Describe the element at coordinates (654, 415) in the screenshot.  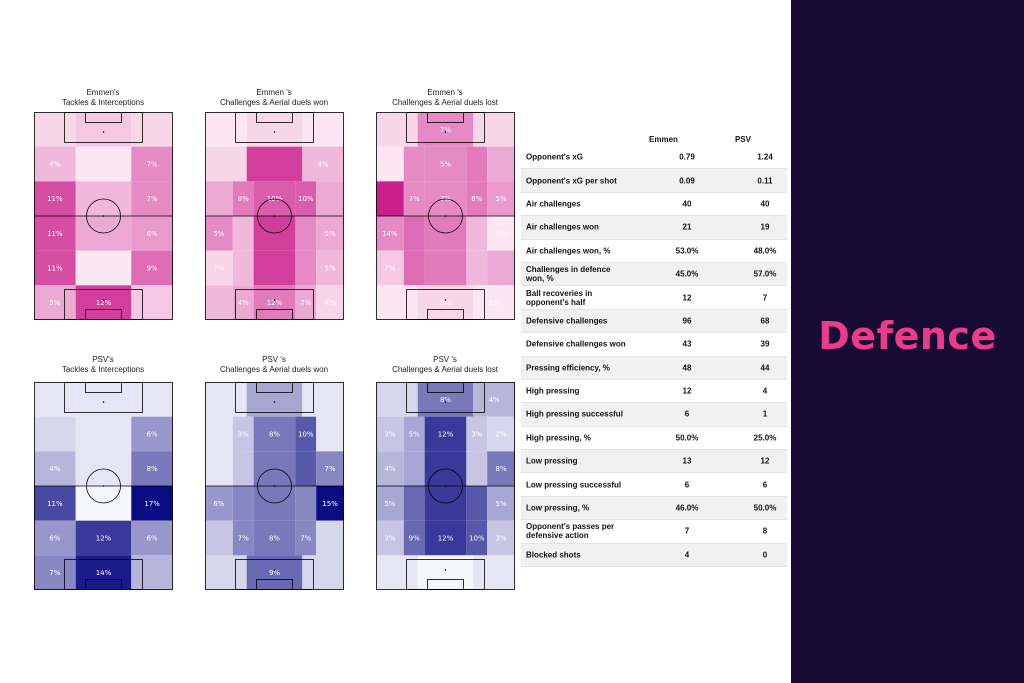
I see `stats-row: High pressing successful 6 1` at that location.